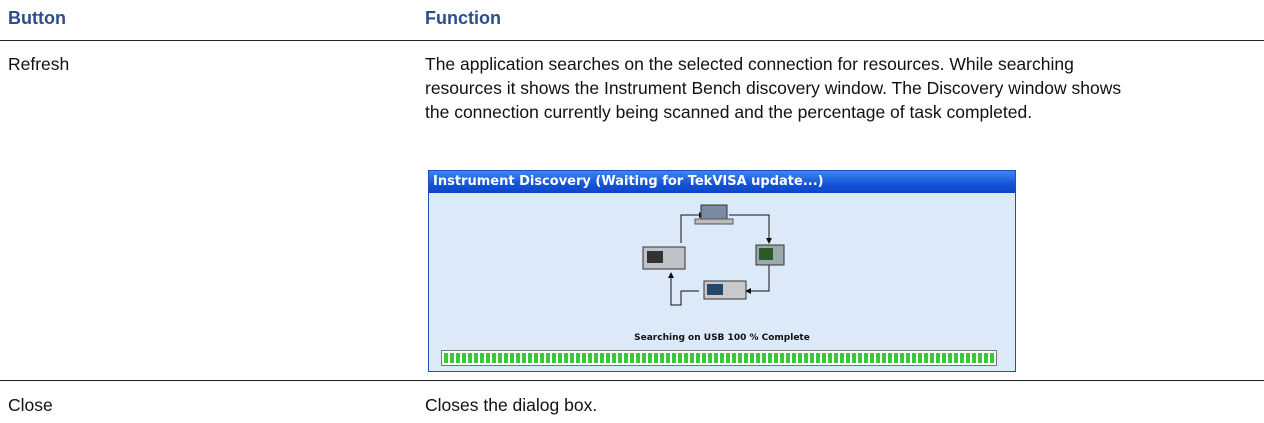  Describe the element at coordinates (632, 40) in the screenshot. I see `header-rule` at that location.